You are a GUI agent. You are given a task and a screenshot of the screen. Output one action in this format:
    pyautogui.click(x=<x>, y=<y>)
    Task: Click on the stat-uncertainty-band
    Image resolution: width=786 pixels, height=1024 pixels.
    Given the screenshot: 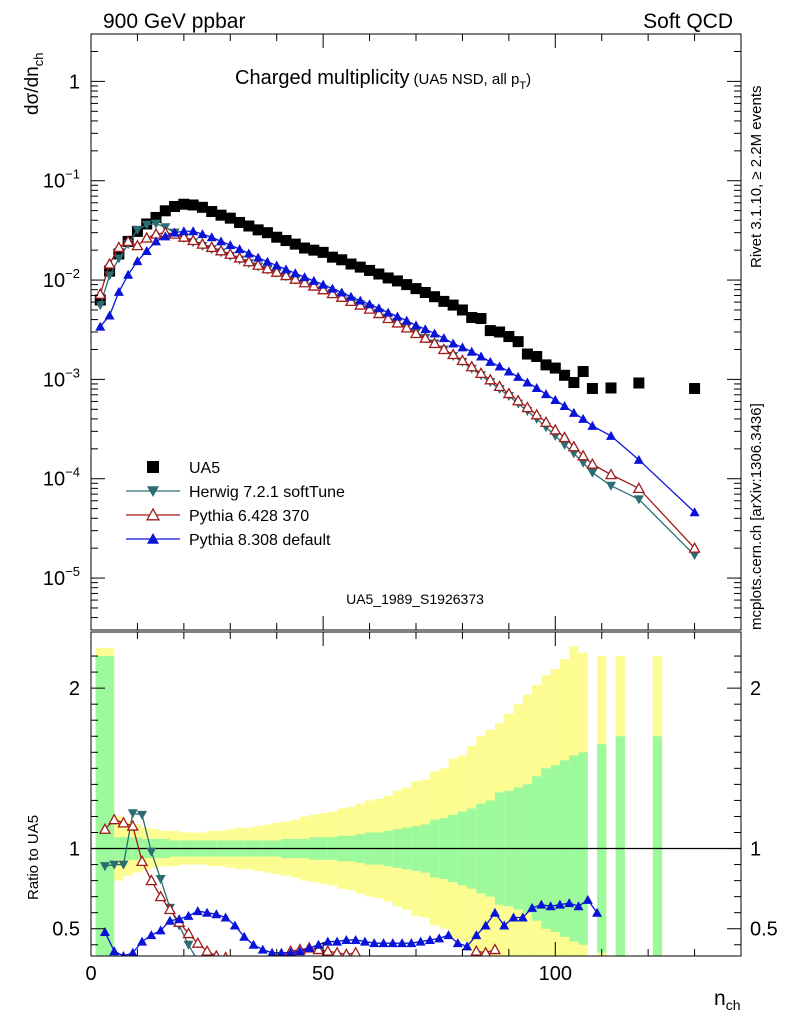 What is the action you would take?
    pyautogui.click(x=105, y=806)
    